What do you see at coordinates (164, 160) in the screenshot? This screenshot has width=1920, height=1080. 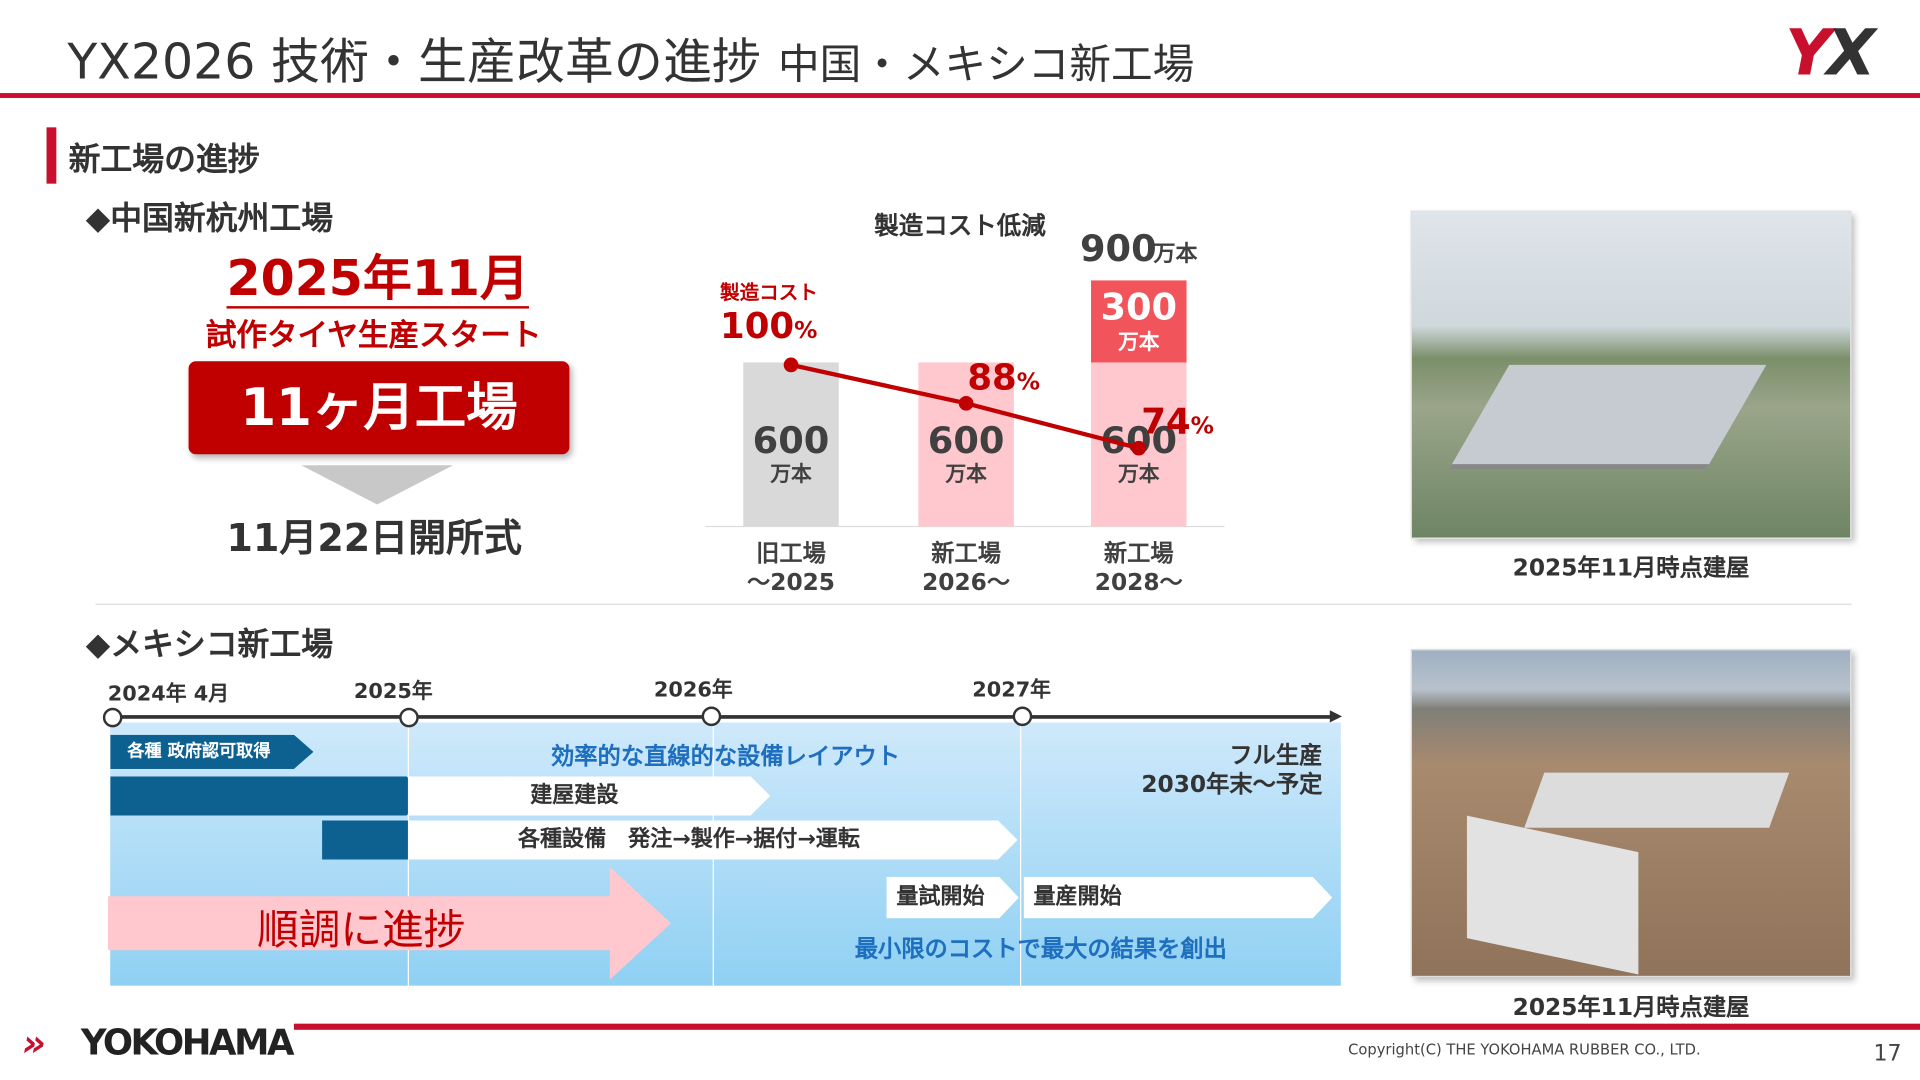 I see `section-title: 新工場の進捗` at bounding box center [164, 160].